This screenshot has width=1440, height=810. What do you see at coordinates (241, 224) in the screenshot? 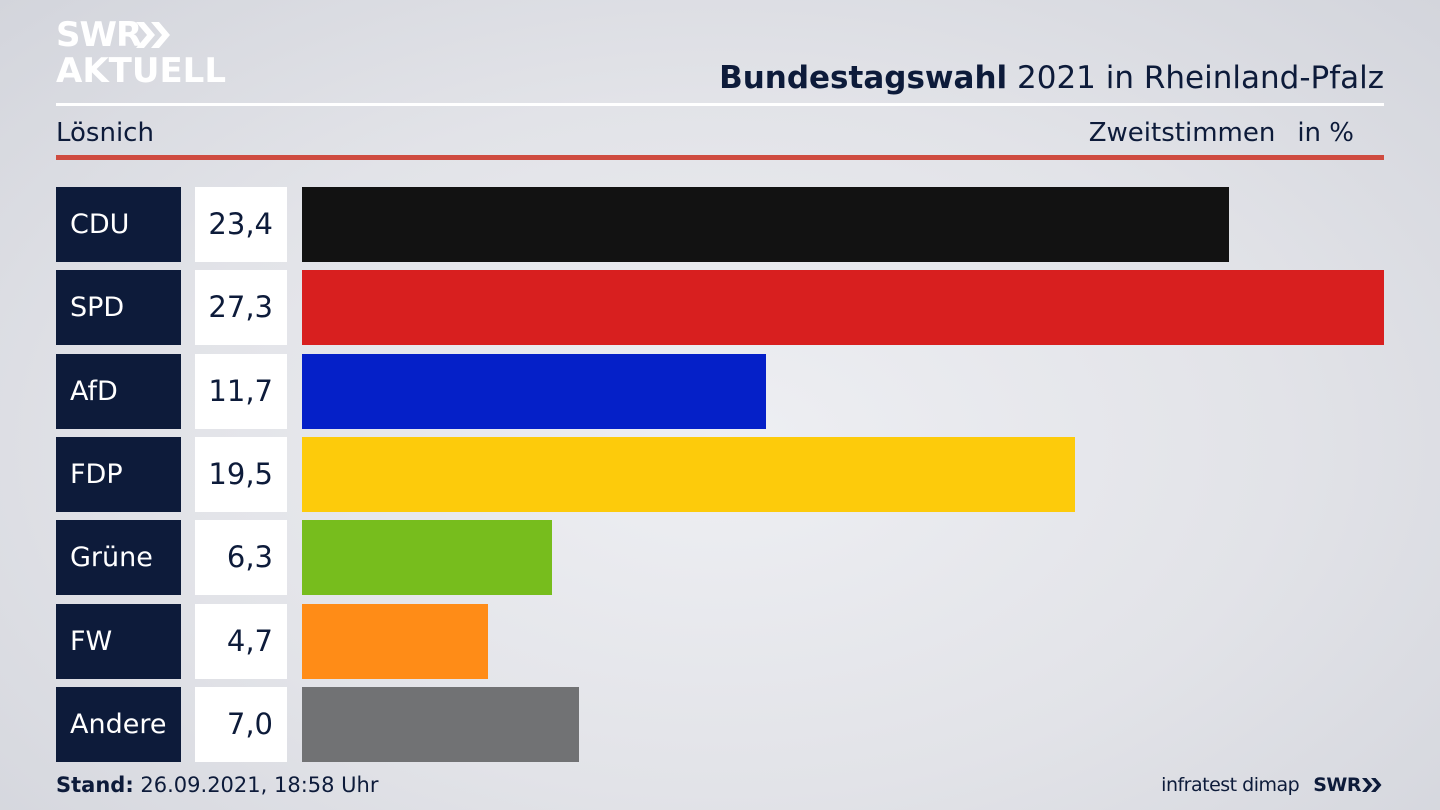
I see `bar-value-label-0: 23,4` at bounding box center [241, 224].